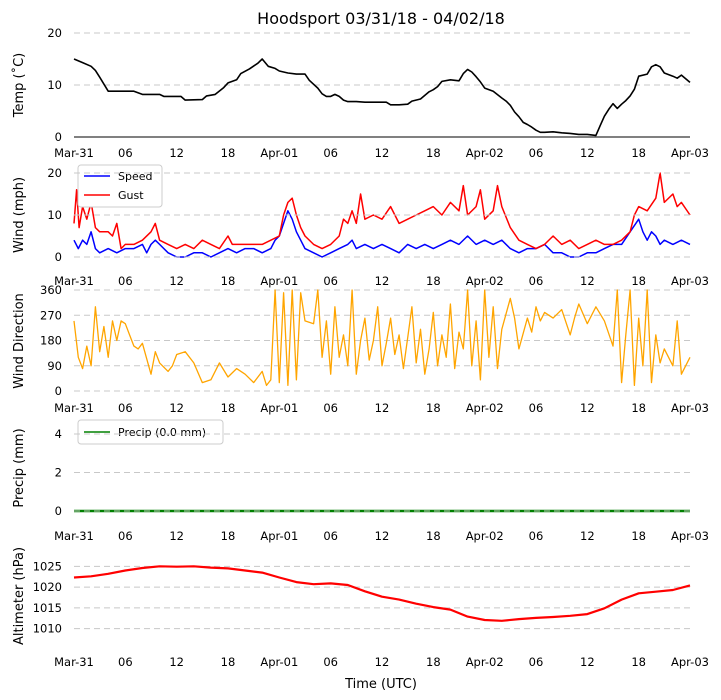 The image size is (721, 700). Describe the element at coordinates (381, 18) in the screenshot. I see `chart-title: Hoodsport 03/31/18 - 04/02/18` at that location.